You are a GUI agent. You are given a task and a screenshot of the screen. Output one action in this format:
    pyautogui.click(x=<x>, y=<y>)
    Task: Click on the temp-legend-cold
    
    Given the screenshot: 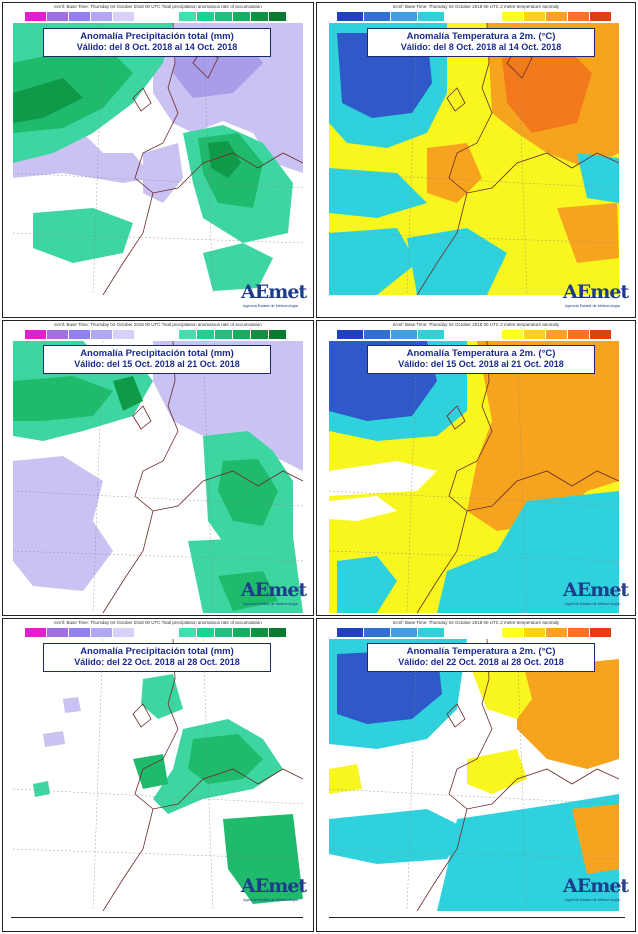 What is the action you would take?
    pyautogui.click(x=391, y=16)
    